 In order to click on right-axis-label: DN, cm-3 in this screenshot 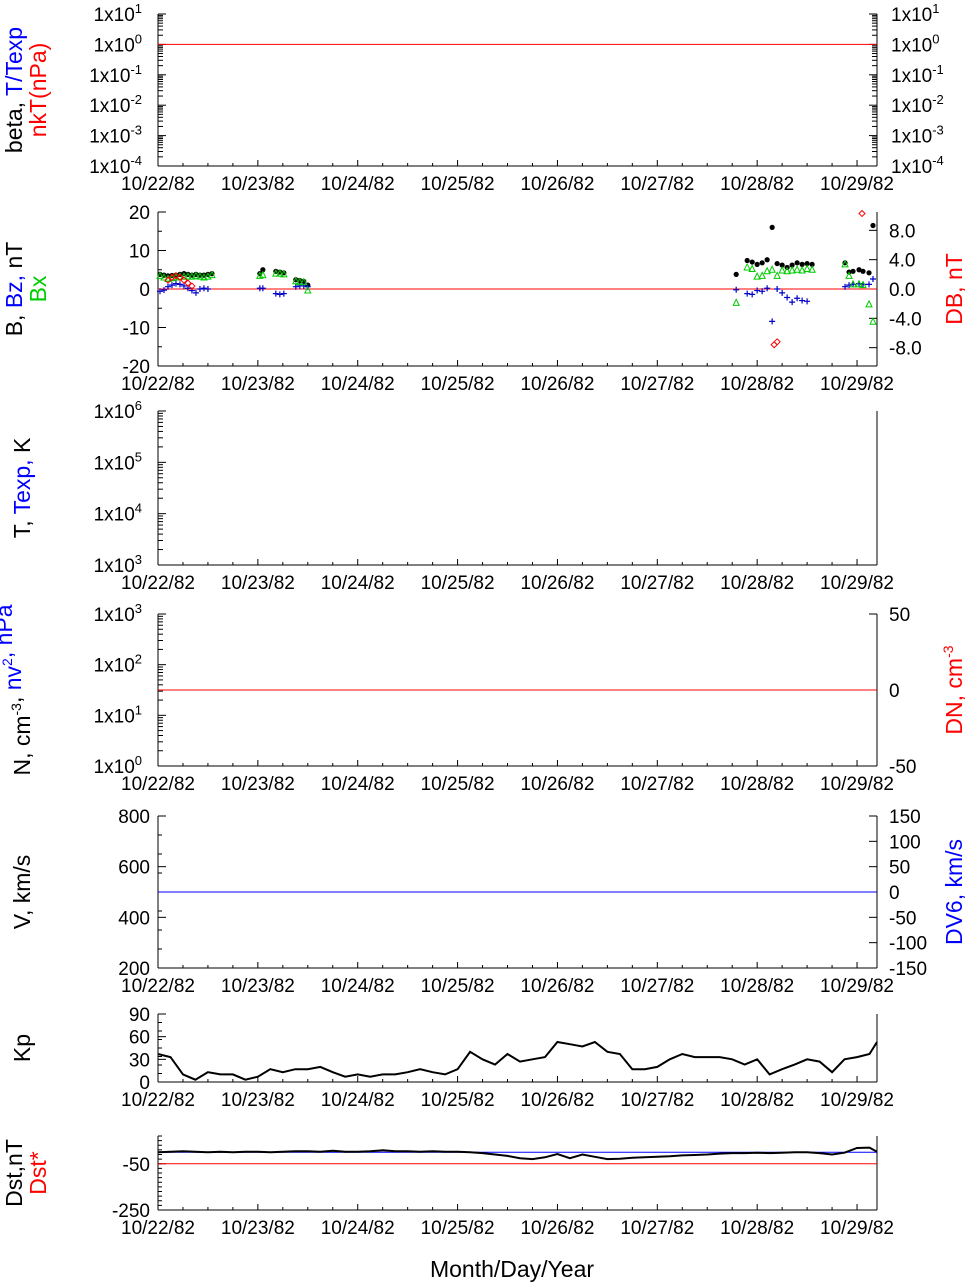, I will do `click(953, 689)`.